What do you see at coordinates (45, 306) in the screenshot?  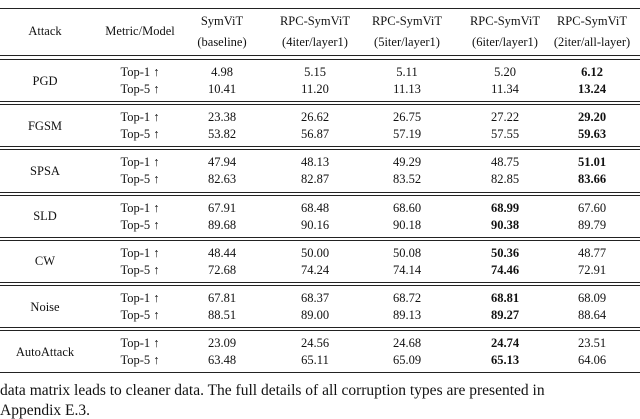 I see `attack-name: Noise` at bounding box center [45, 306].